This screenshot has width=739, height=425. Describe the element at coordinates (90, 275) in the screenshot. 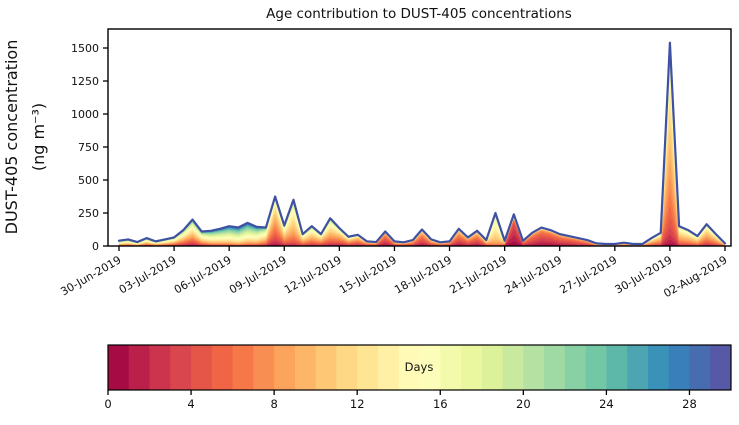

I see `x-tick-label: 30-Jun-2019` at that location.